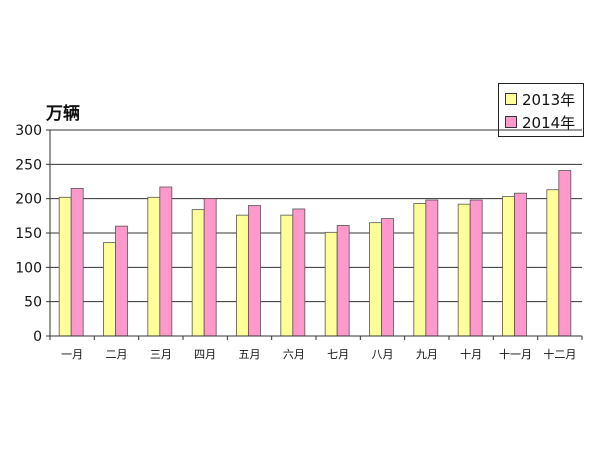 Image resolution: width=600 pixels, height=450 pixels. What do you see at coordinates (549, 122) in the screenshot?
I see `legend-label-2014: 2014年` at bounding box center [549, 122].